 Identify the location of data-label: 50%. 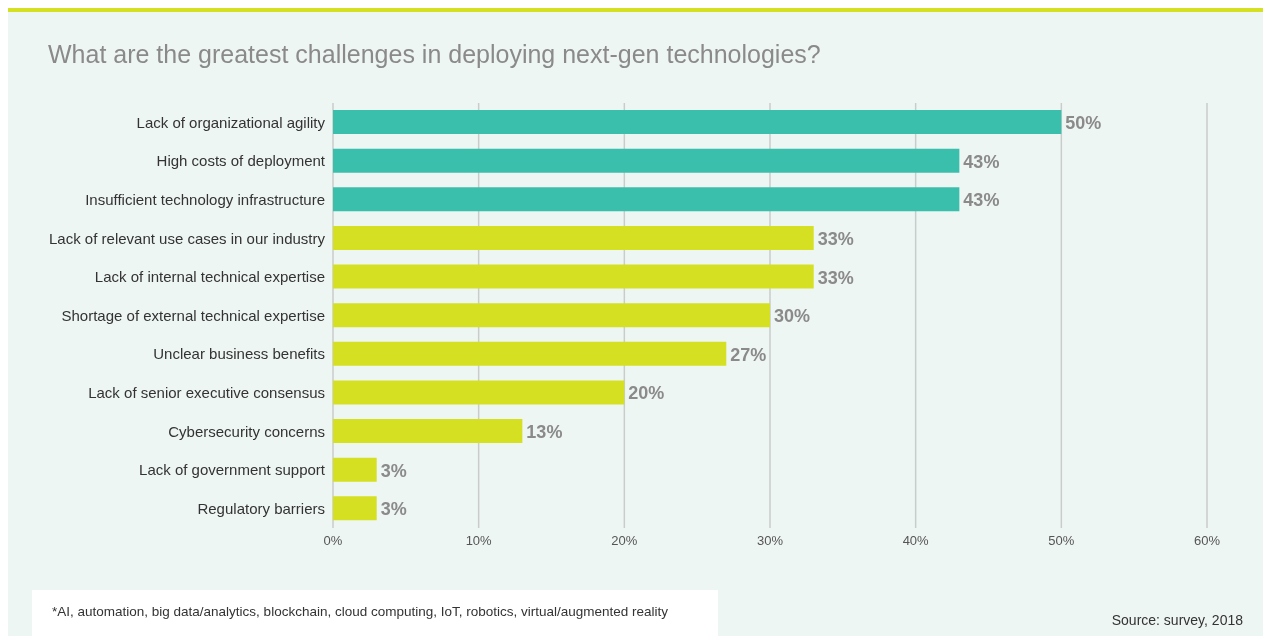
(1083, 123).